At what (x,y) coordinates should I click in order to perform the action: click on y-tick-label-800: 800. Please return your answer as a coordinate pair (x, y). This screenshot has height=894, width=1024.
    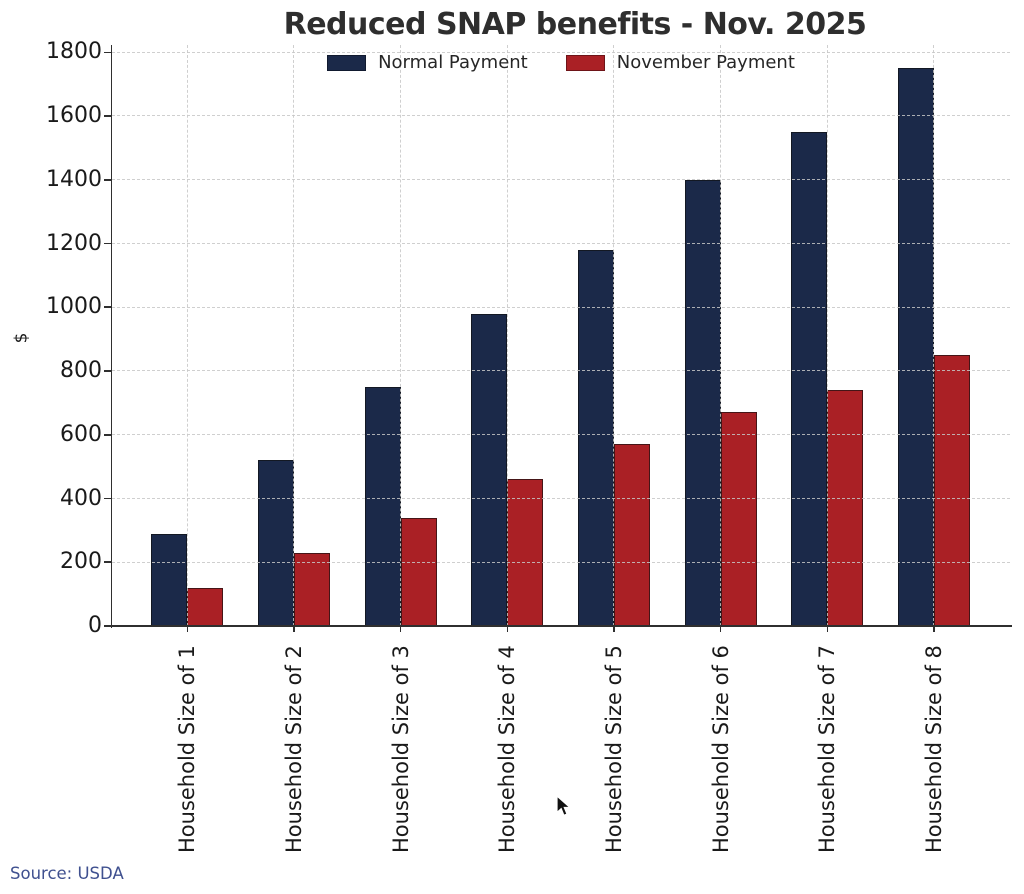
    Looking at the image, I should click on (81, 371).